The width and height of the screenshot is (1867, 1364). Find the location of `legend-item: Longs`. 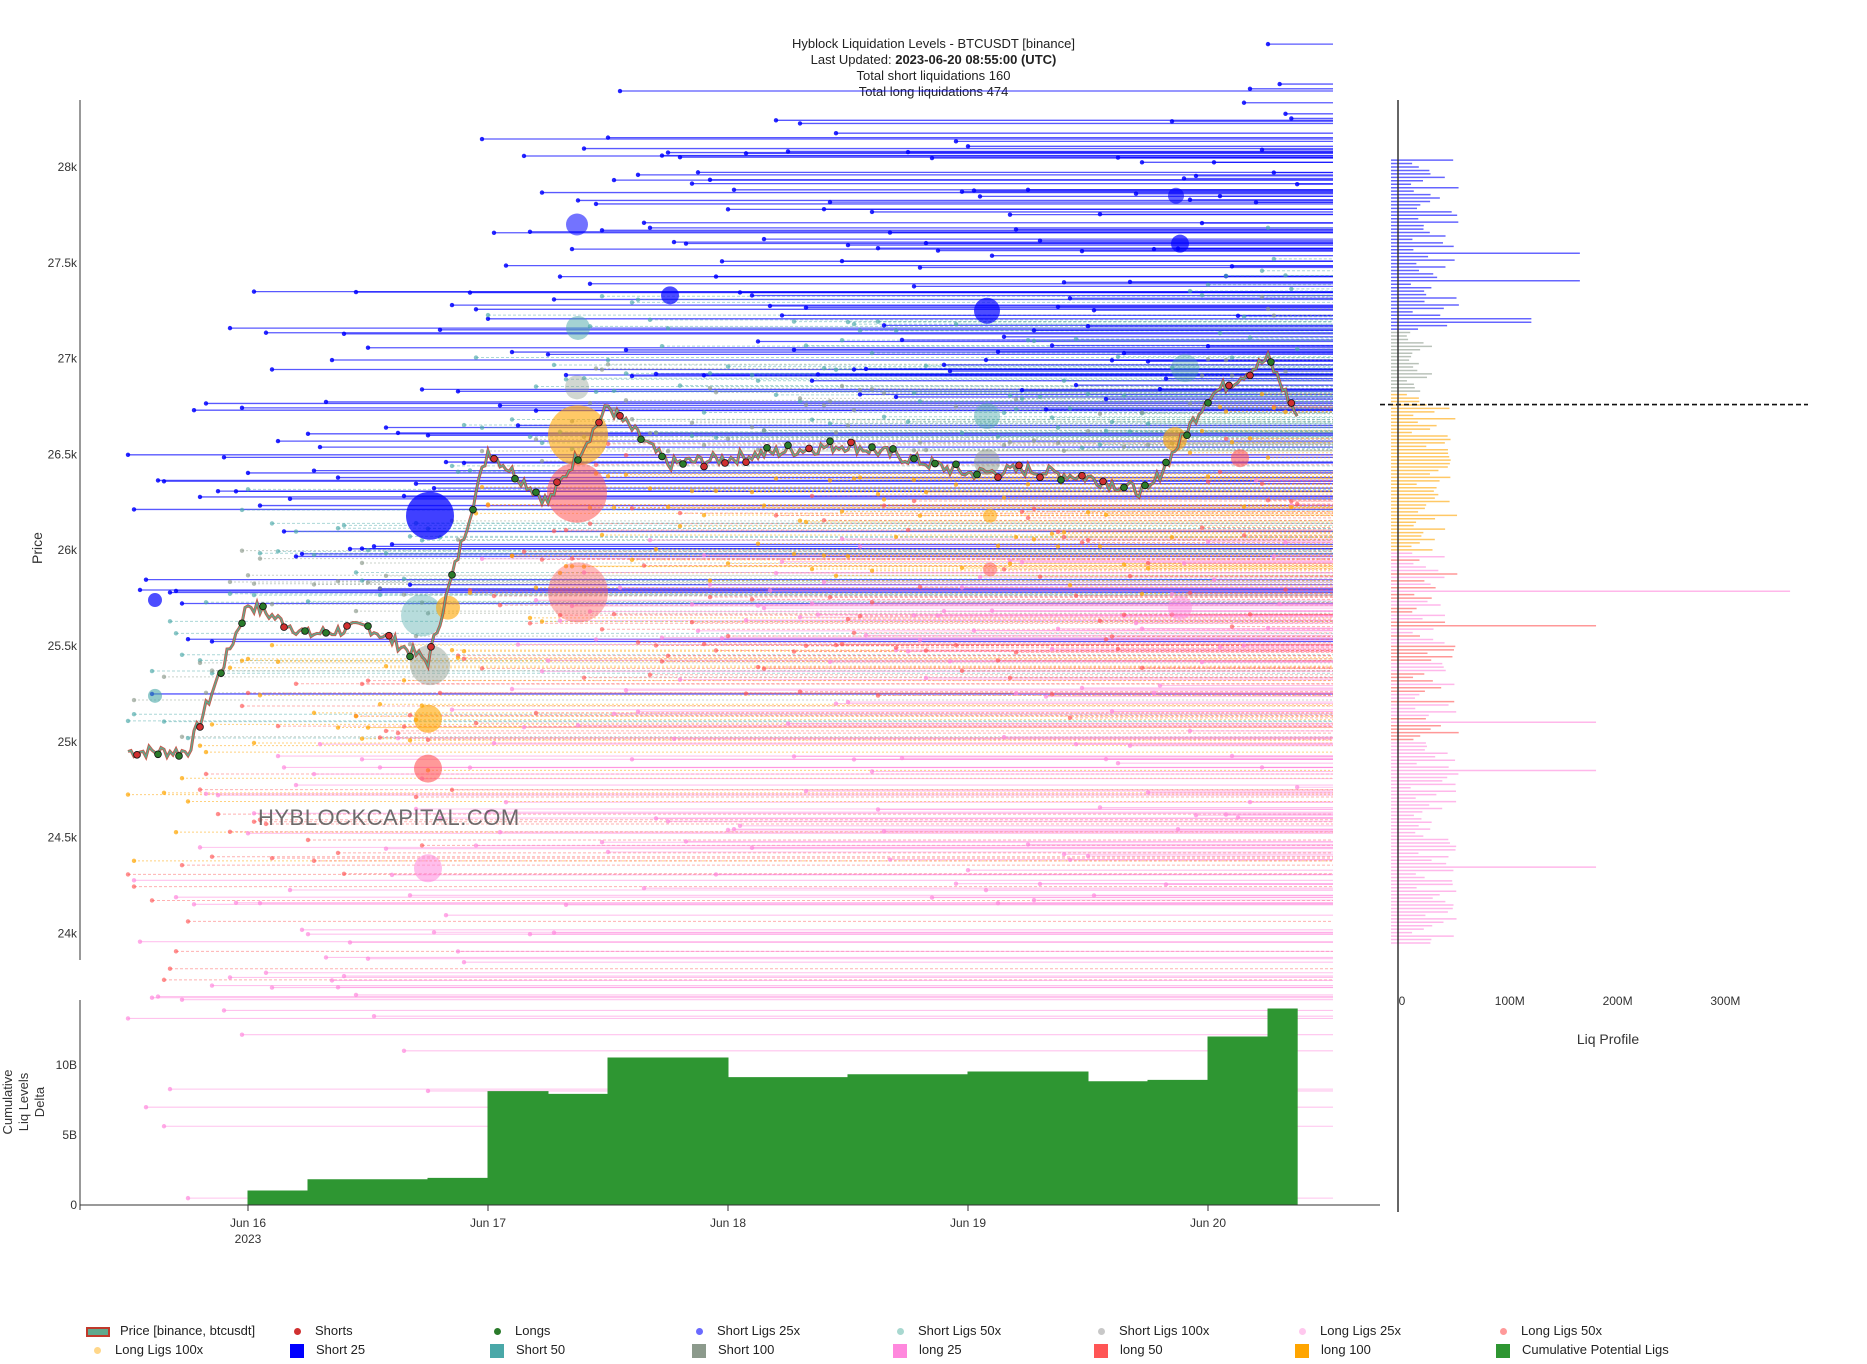

legend-item: Longs is located at coordinates (518, 1331).